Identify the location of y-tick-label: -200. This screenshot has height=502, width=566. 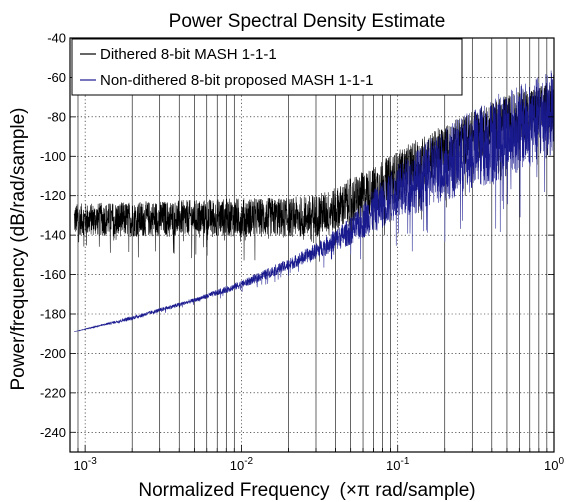
(53, 353).